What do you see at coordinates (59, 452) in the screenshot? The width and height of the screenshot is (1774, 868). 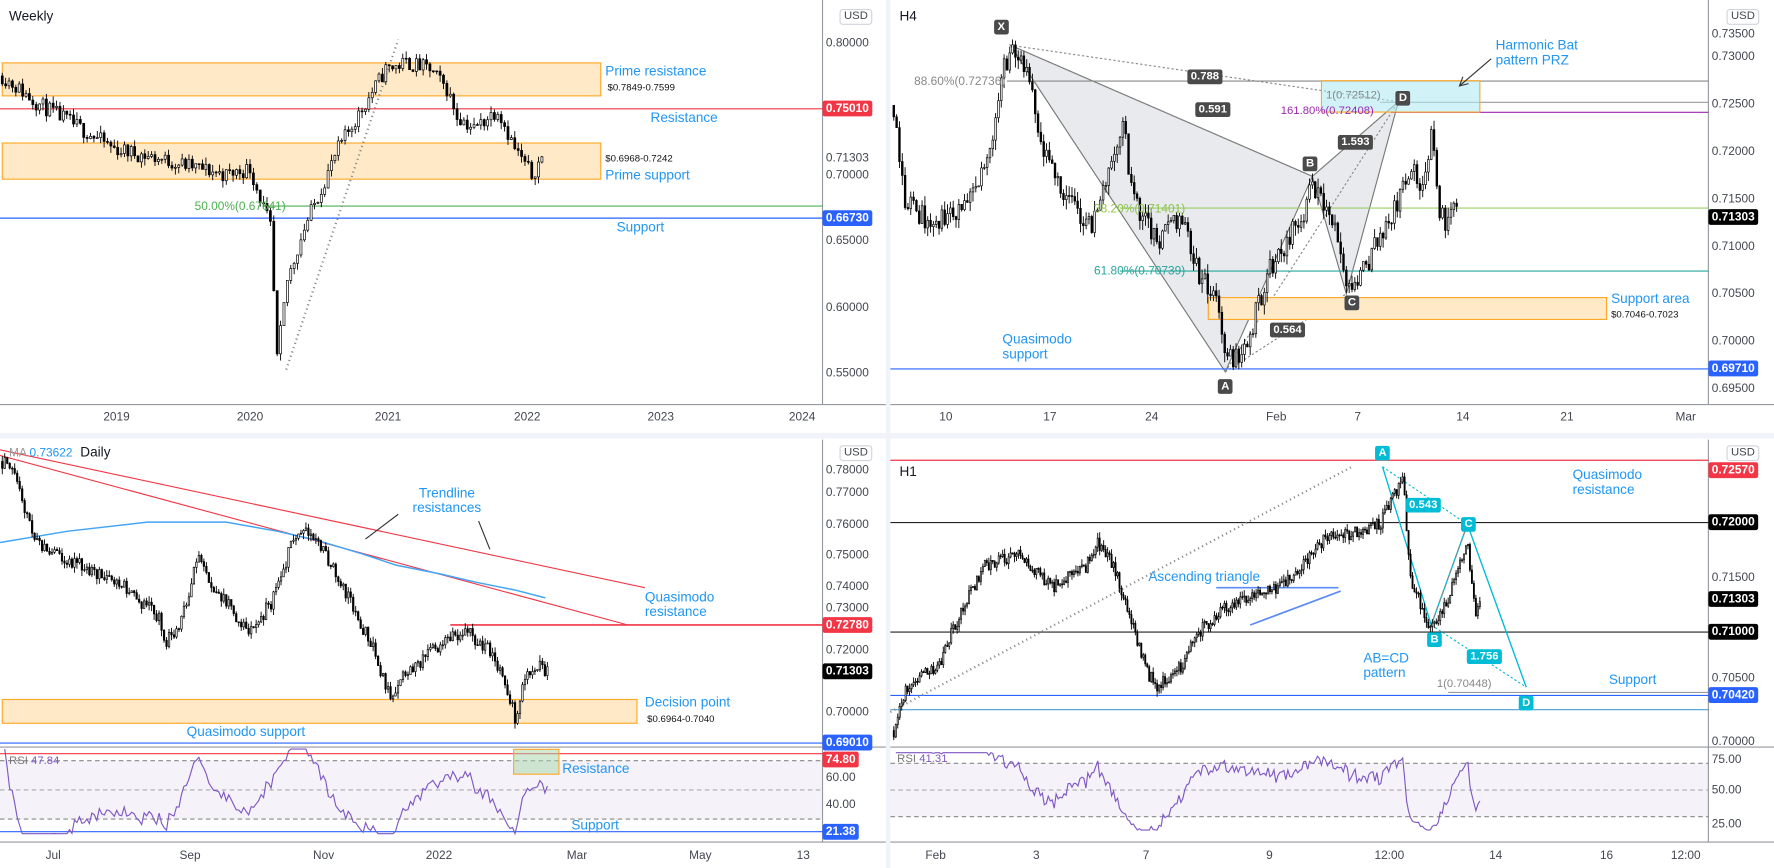 I see `ma-legend: MA 0.73622 Daily` at bounding box center [59, 452].